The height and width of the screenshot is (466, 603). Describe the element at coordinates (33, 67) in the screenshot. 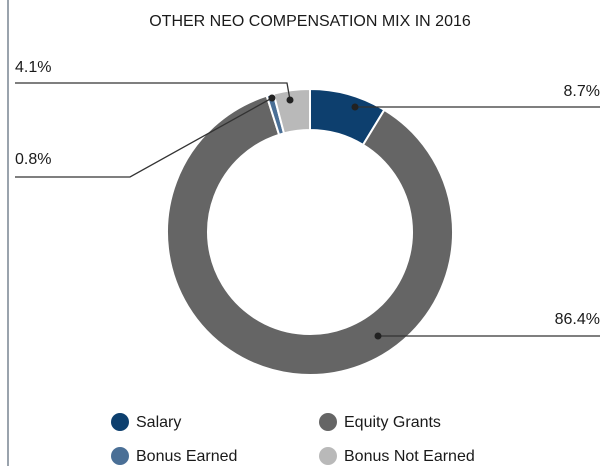

I see `data-label: 4.1%` at that location.